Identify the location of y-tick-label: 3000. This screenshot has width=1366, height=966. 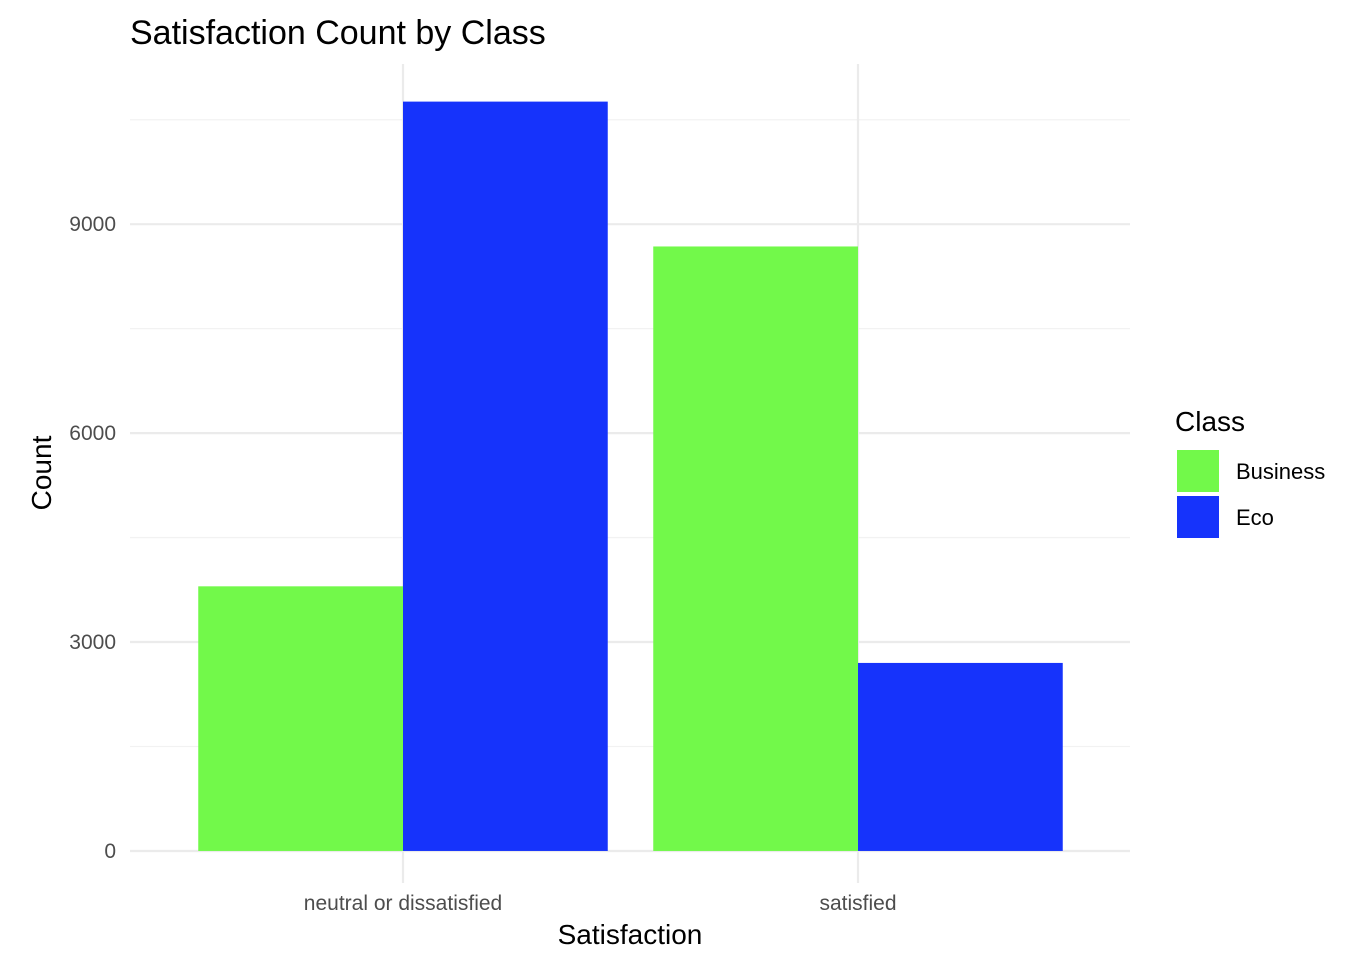
(92, 642).